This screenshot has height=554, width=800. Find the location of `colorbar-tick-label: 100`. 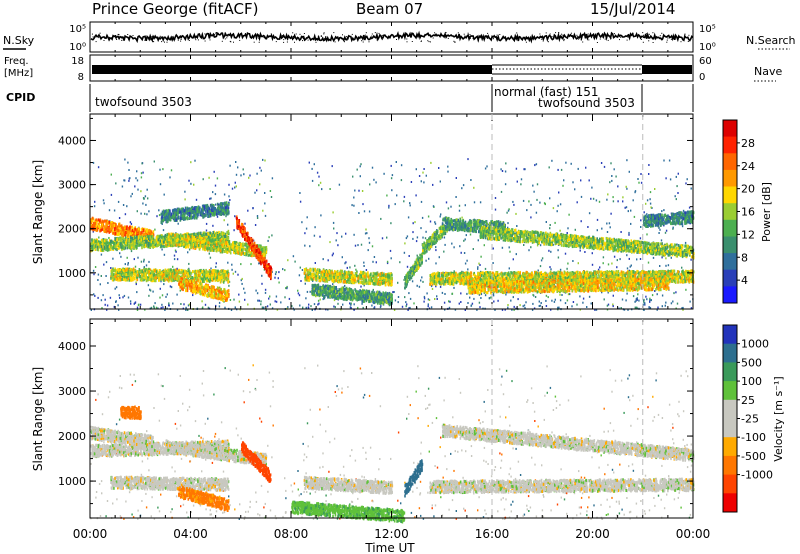

colorbar-tick-label: 100 is located at coordinates (751, 381).